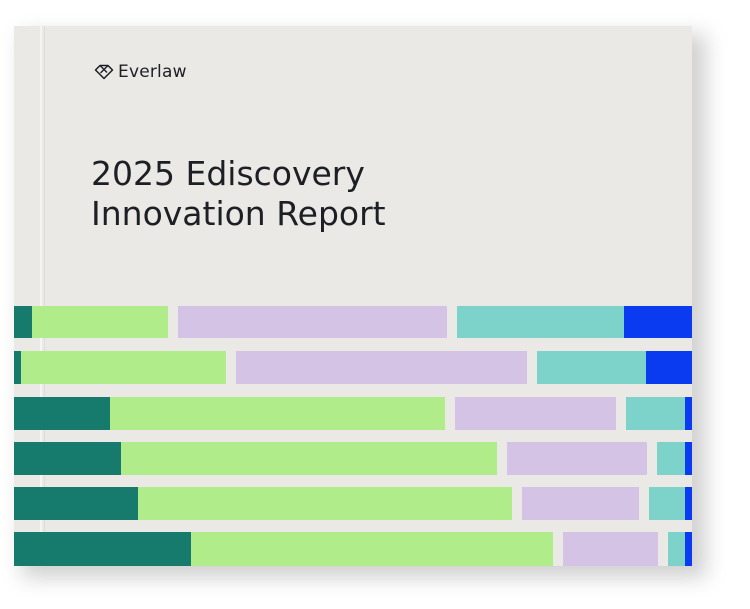 The height and width of the screenshot is (609, 750). I want to click on diamond-logo-icon, so click(104, 72).